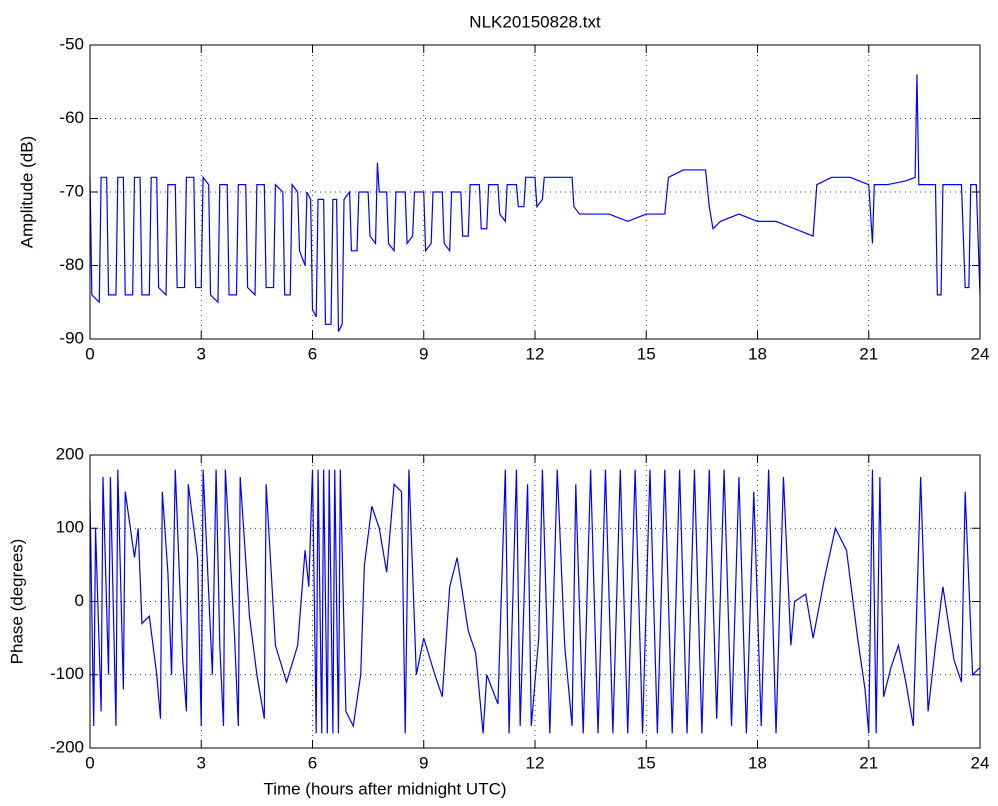 Image resolution: width=998 pixels, height=806 pixels. I want to click on y-axis-label: Amplitude (dB), so click(26, 192).